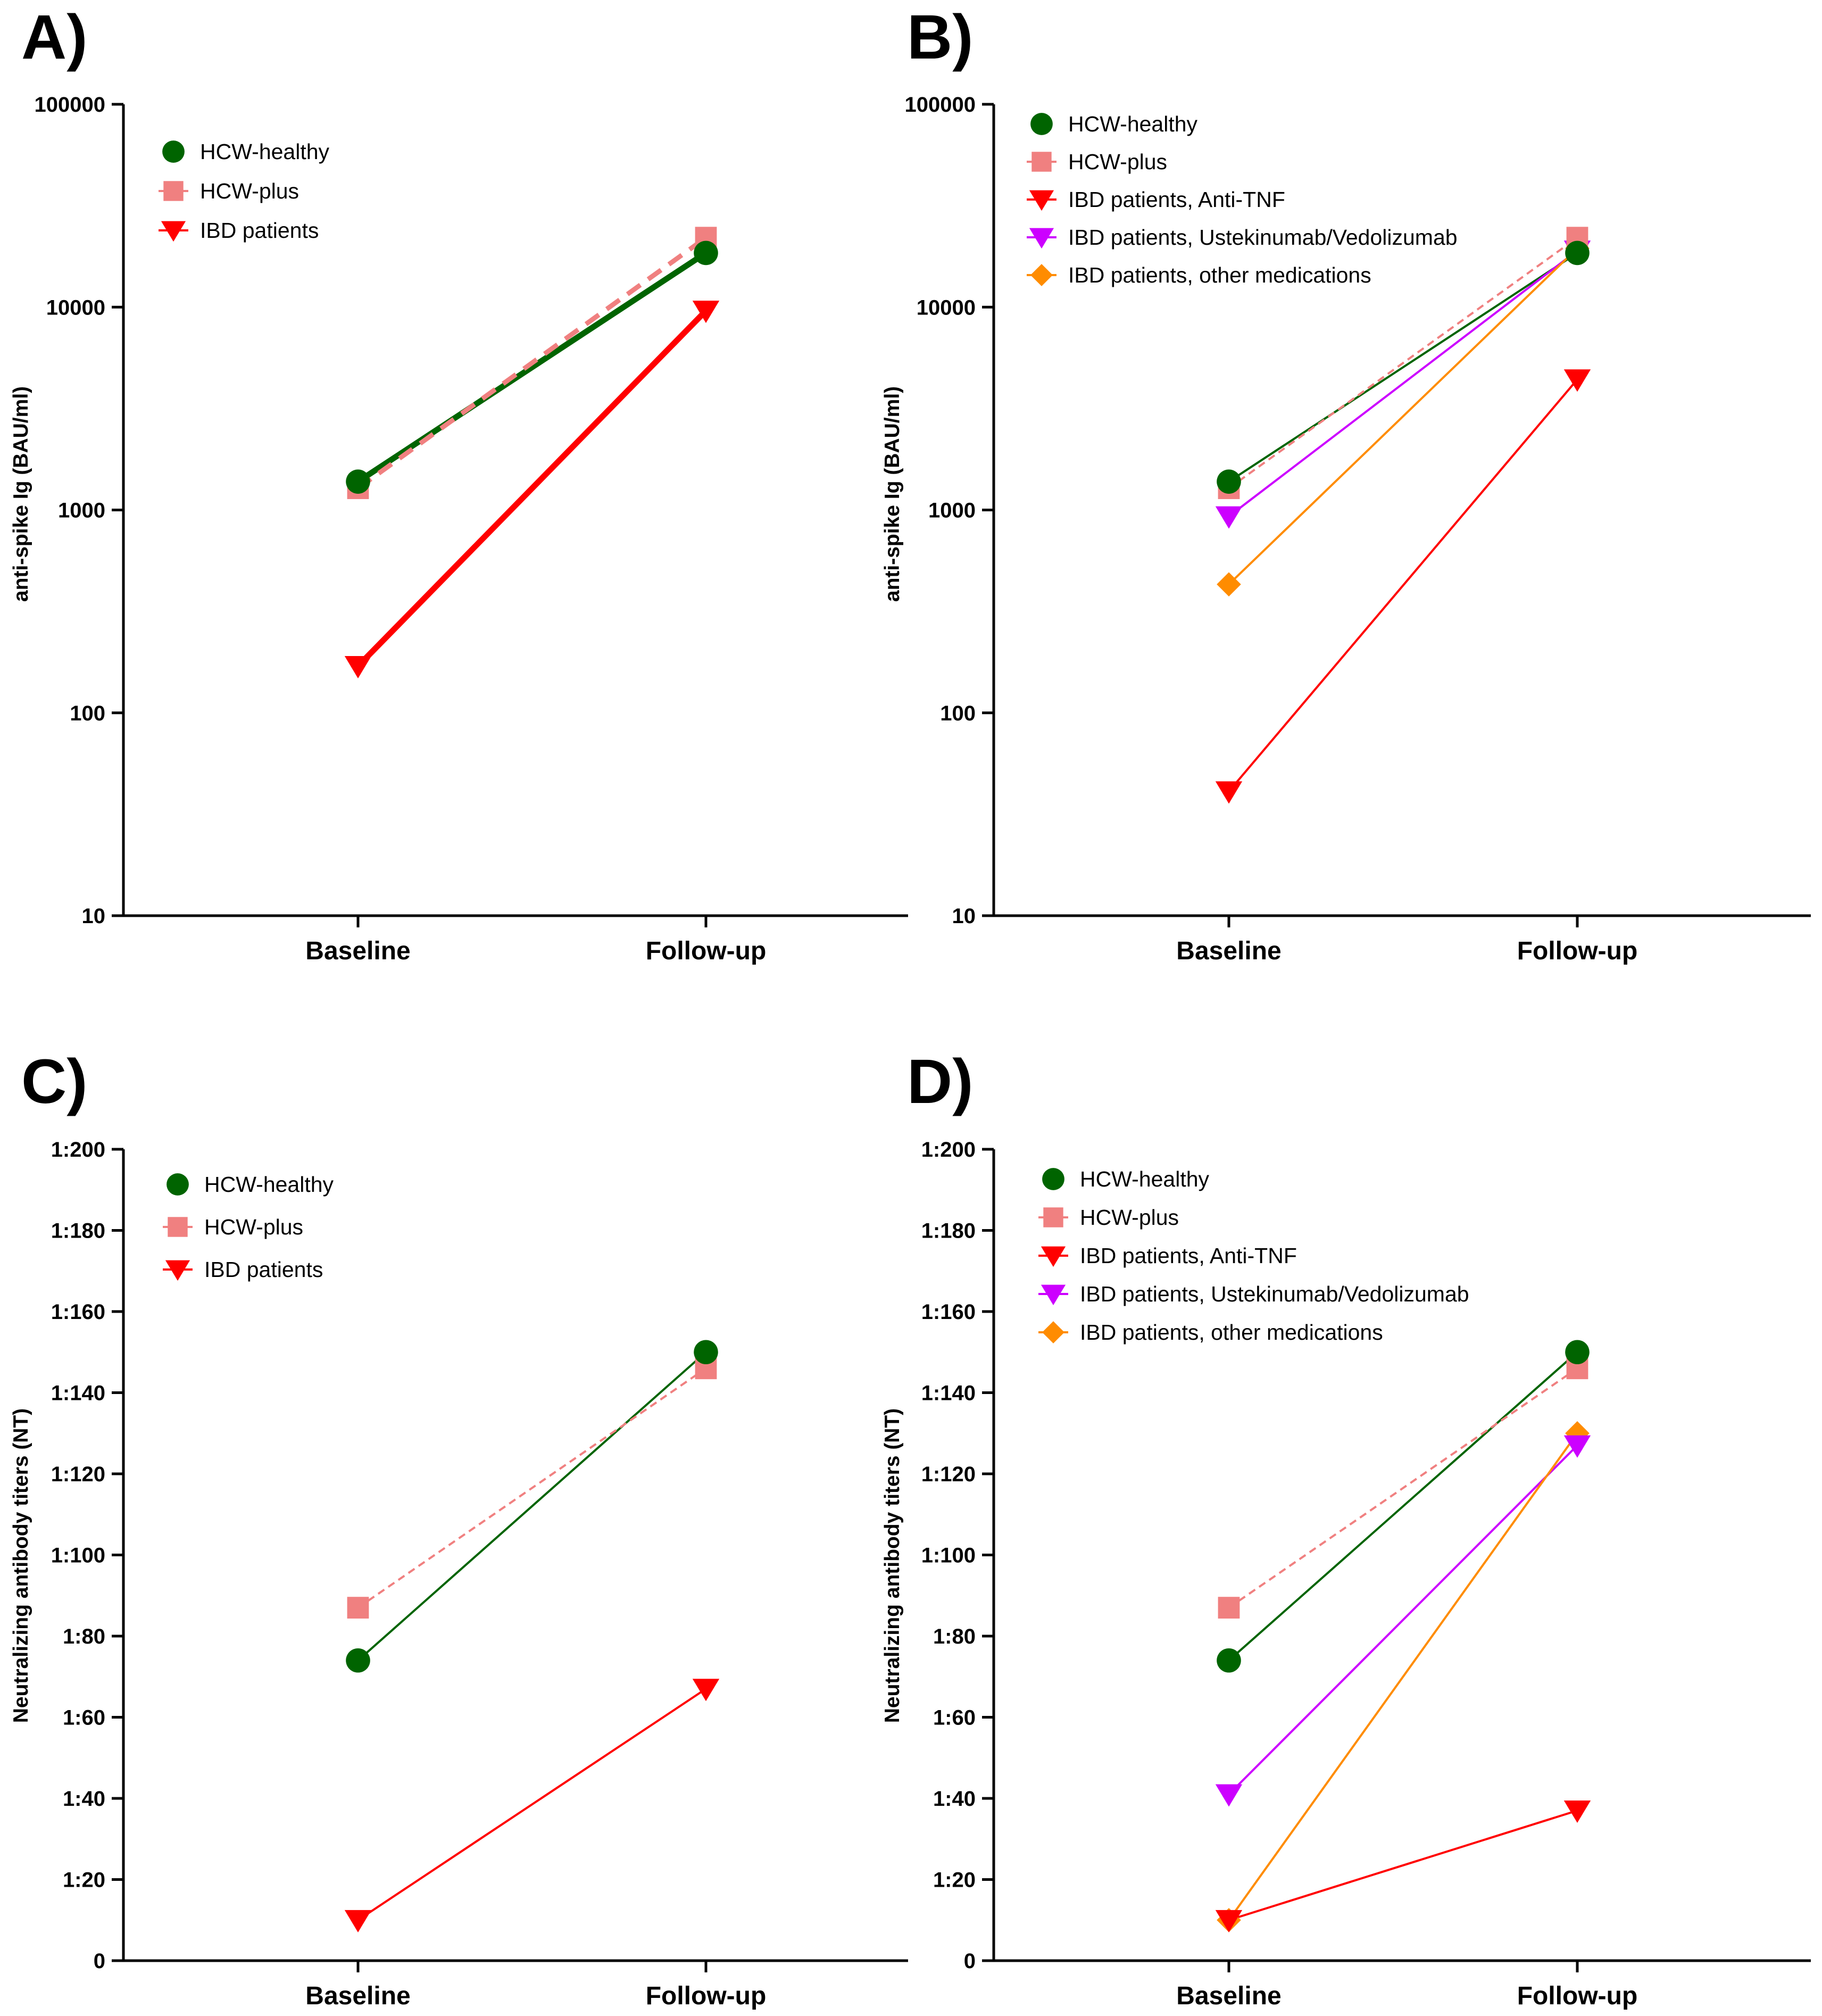 The width and height of the screenshot is (1822, 2016). Describe the element at coordinates (532, 1506) in the screenshot. I see `chart-c-line-hcw-healthy` at that location.